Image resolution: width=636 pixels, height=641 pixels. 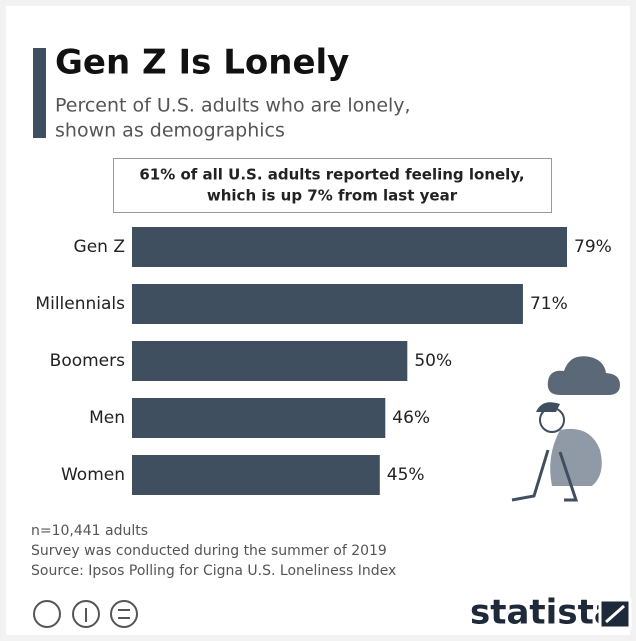 What do you see at coordinates (202, 63) in the screenshot?
I see `chart-title: Gen Z Is Lonely` at bounding box center [202, 63].